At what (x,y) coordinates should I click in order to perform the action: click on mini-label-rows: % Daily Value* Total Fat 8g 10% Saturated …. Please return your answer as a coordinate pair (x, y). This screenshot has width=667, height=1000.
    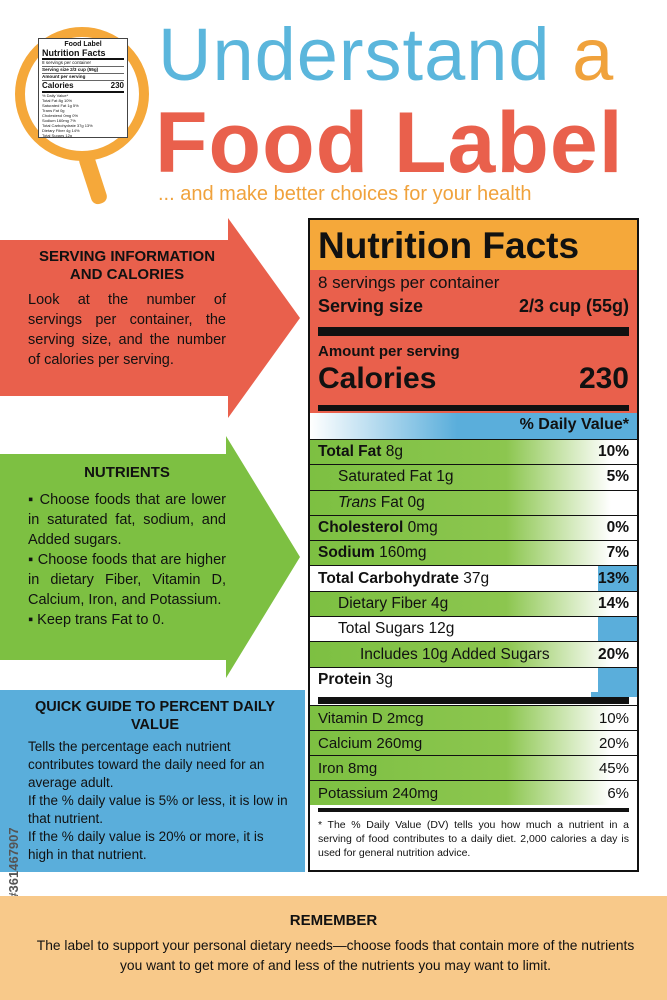
    Looking at the image, I should click on (83, 115).